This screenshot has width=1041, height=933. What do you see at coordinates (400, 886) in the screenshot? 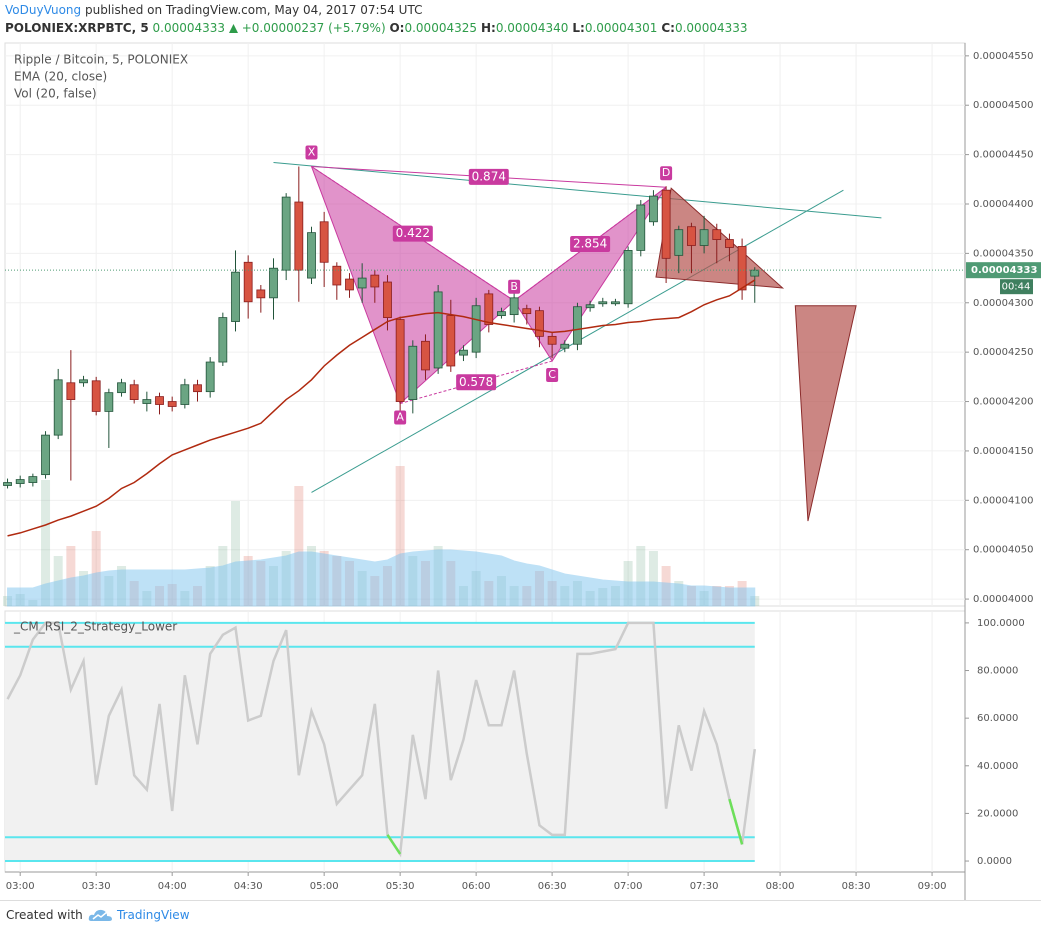
I see `x-tick-label: 05:30` at bounding box center [400, 886].